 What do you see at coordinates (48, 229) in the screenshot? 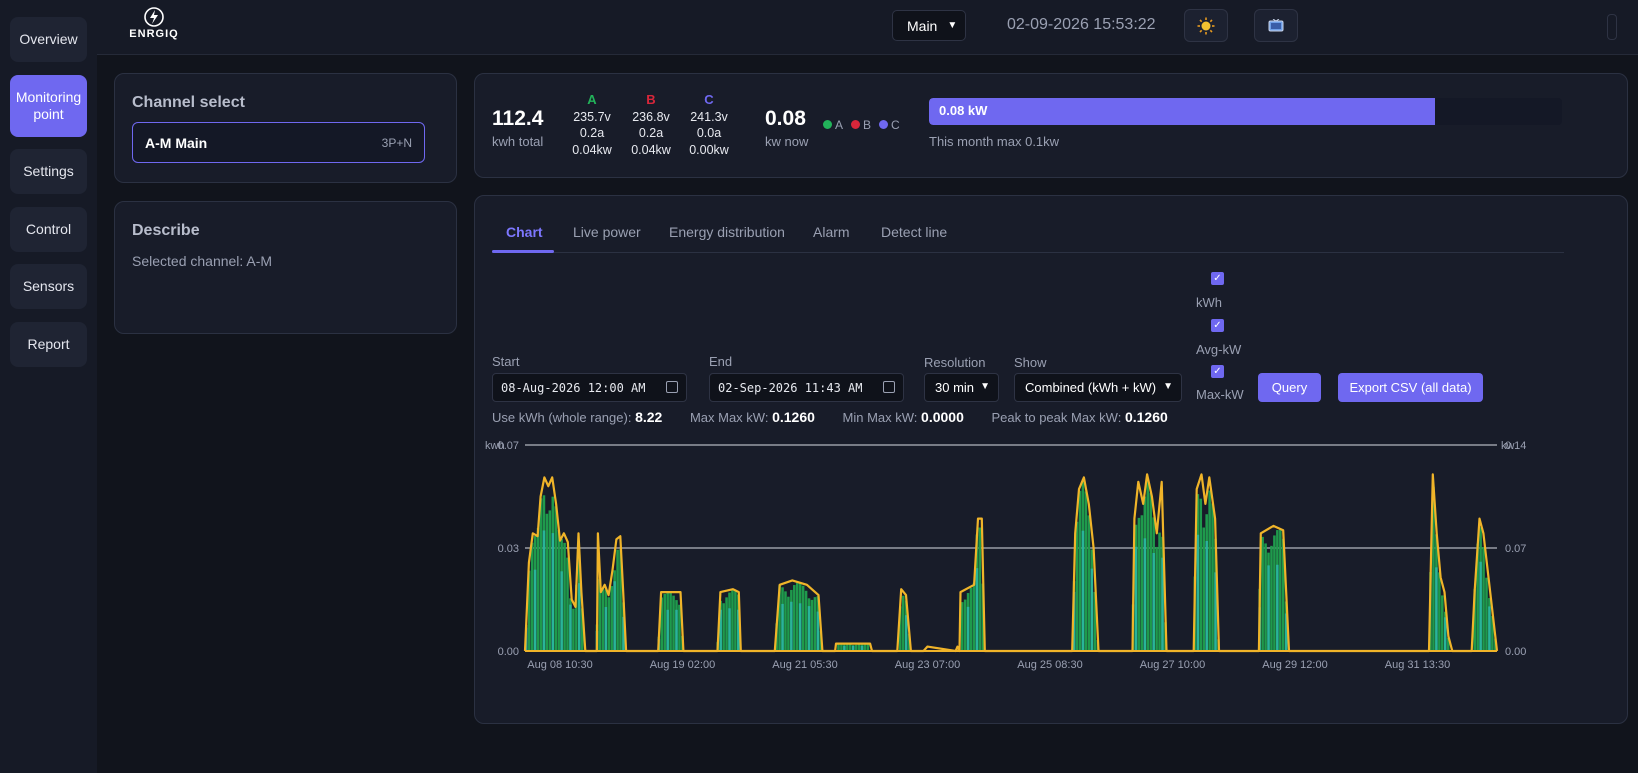
I see `sidebar-item-control: Control` at bounding box center [48, 229].